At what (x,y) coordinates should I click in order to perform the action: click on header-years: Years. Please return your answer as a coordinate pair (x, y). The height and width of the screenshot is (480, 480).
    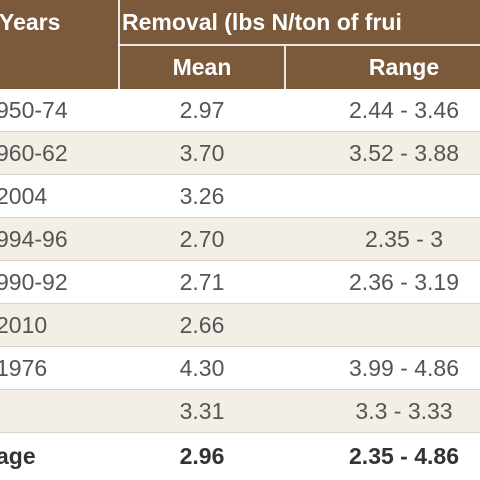
    Looking at the image, I should click on (30, 22).